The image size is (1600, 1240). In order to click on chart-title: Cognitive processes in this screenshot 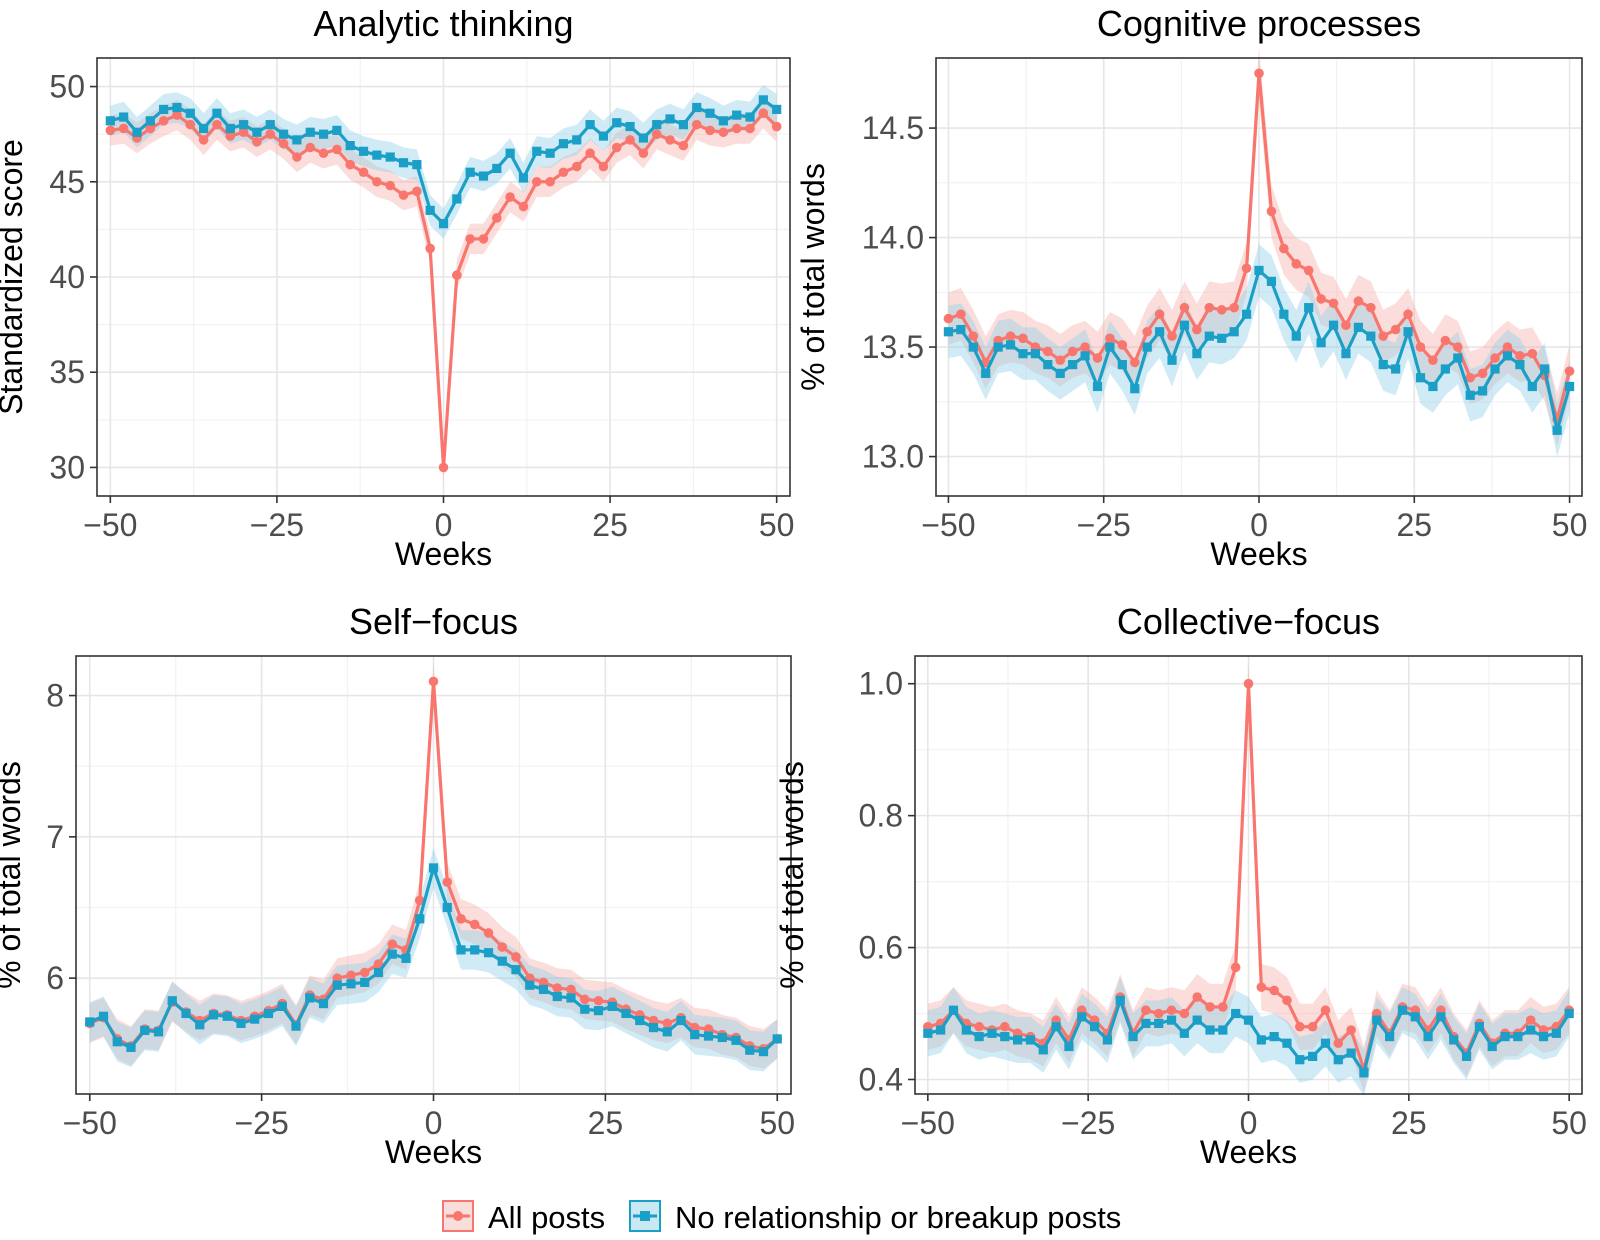, I will do `click(1259, 23)`.